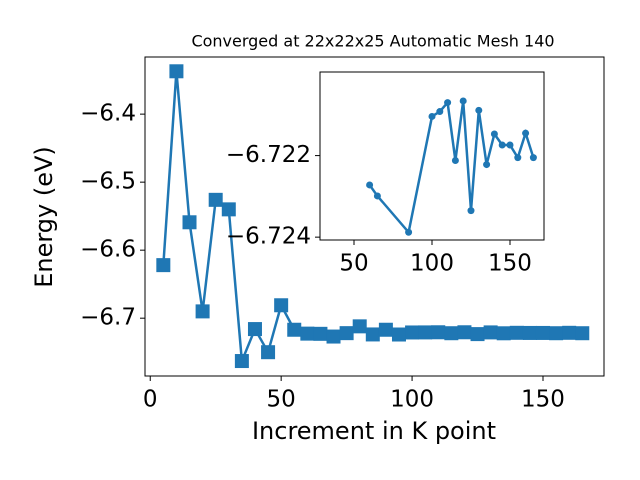  I want to click on plot-area, so click(432, 156).